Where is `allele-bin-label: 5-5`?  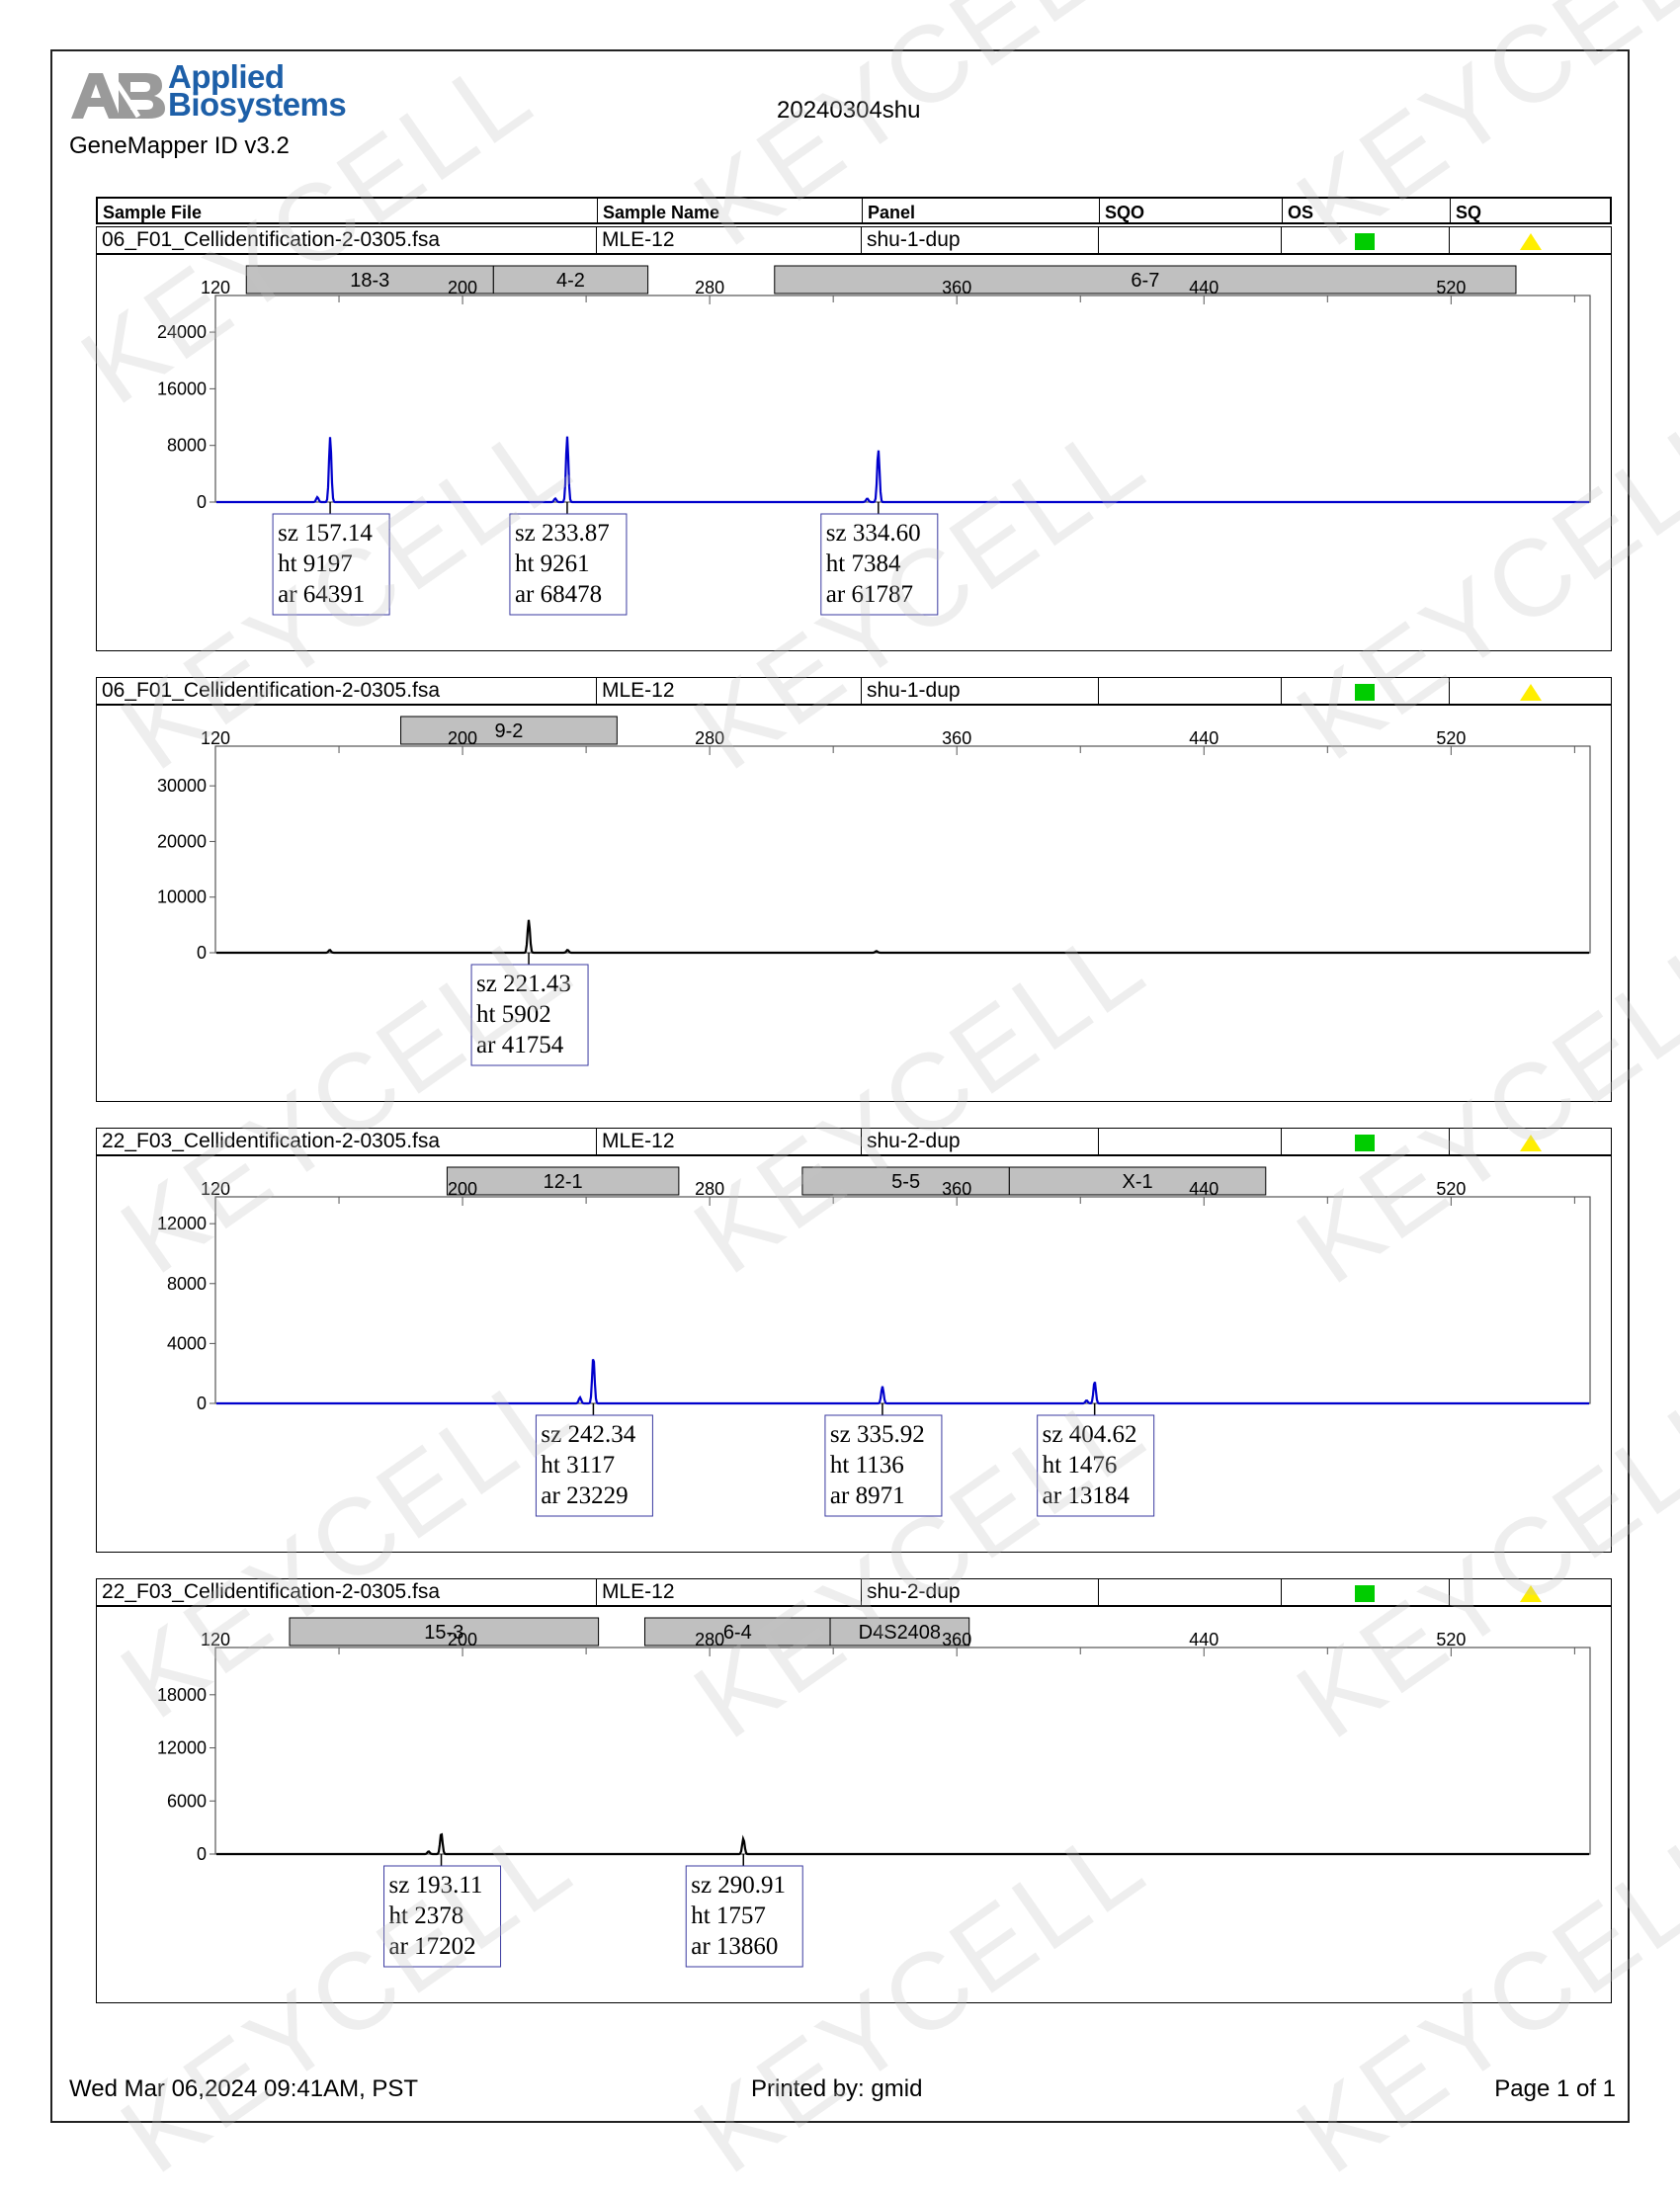
allele-bin-label: 5-5 is located at coordinates (905, 1182).